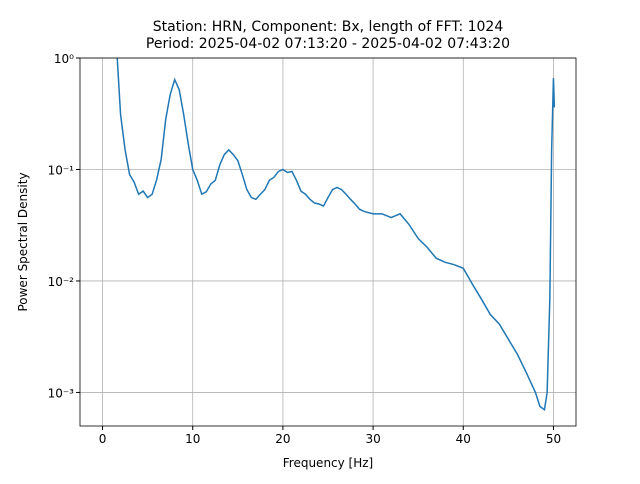 The width and height of the screenshot is (640, 484). I want to click on x-tick-label: 20, so click(282, 439).